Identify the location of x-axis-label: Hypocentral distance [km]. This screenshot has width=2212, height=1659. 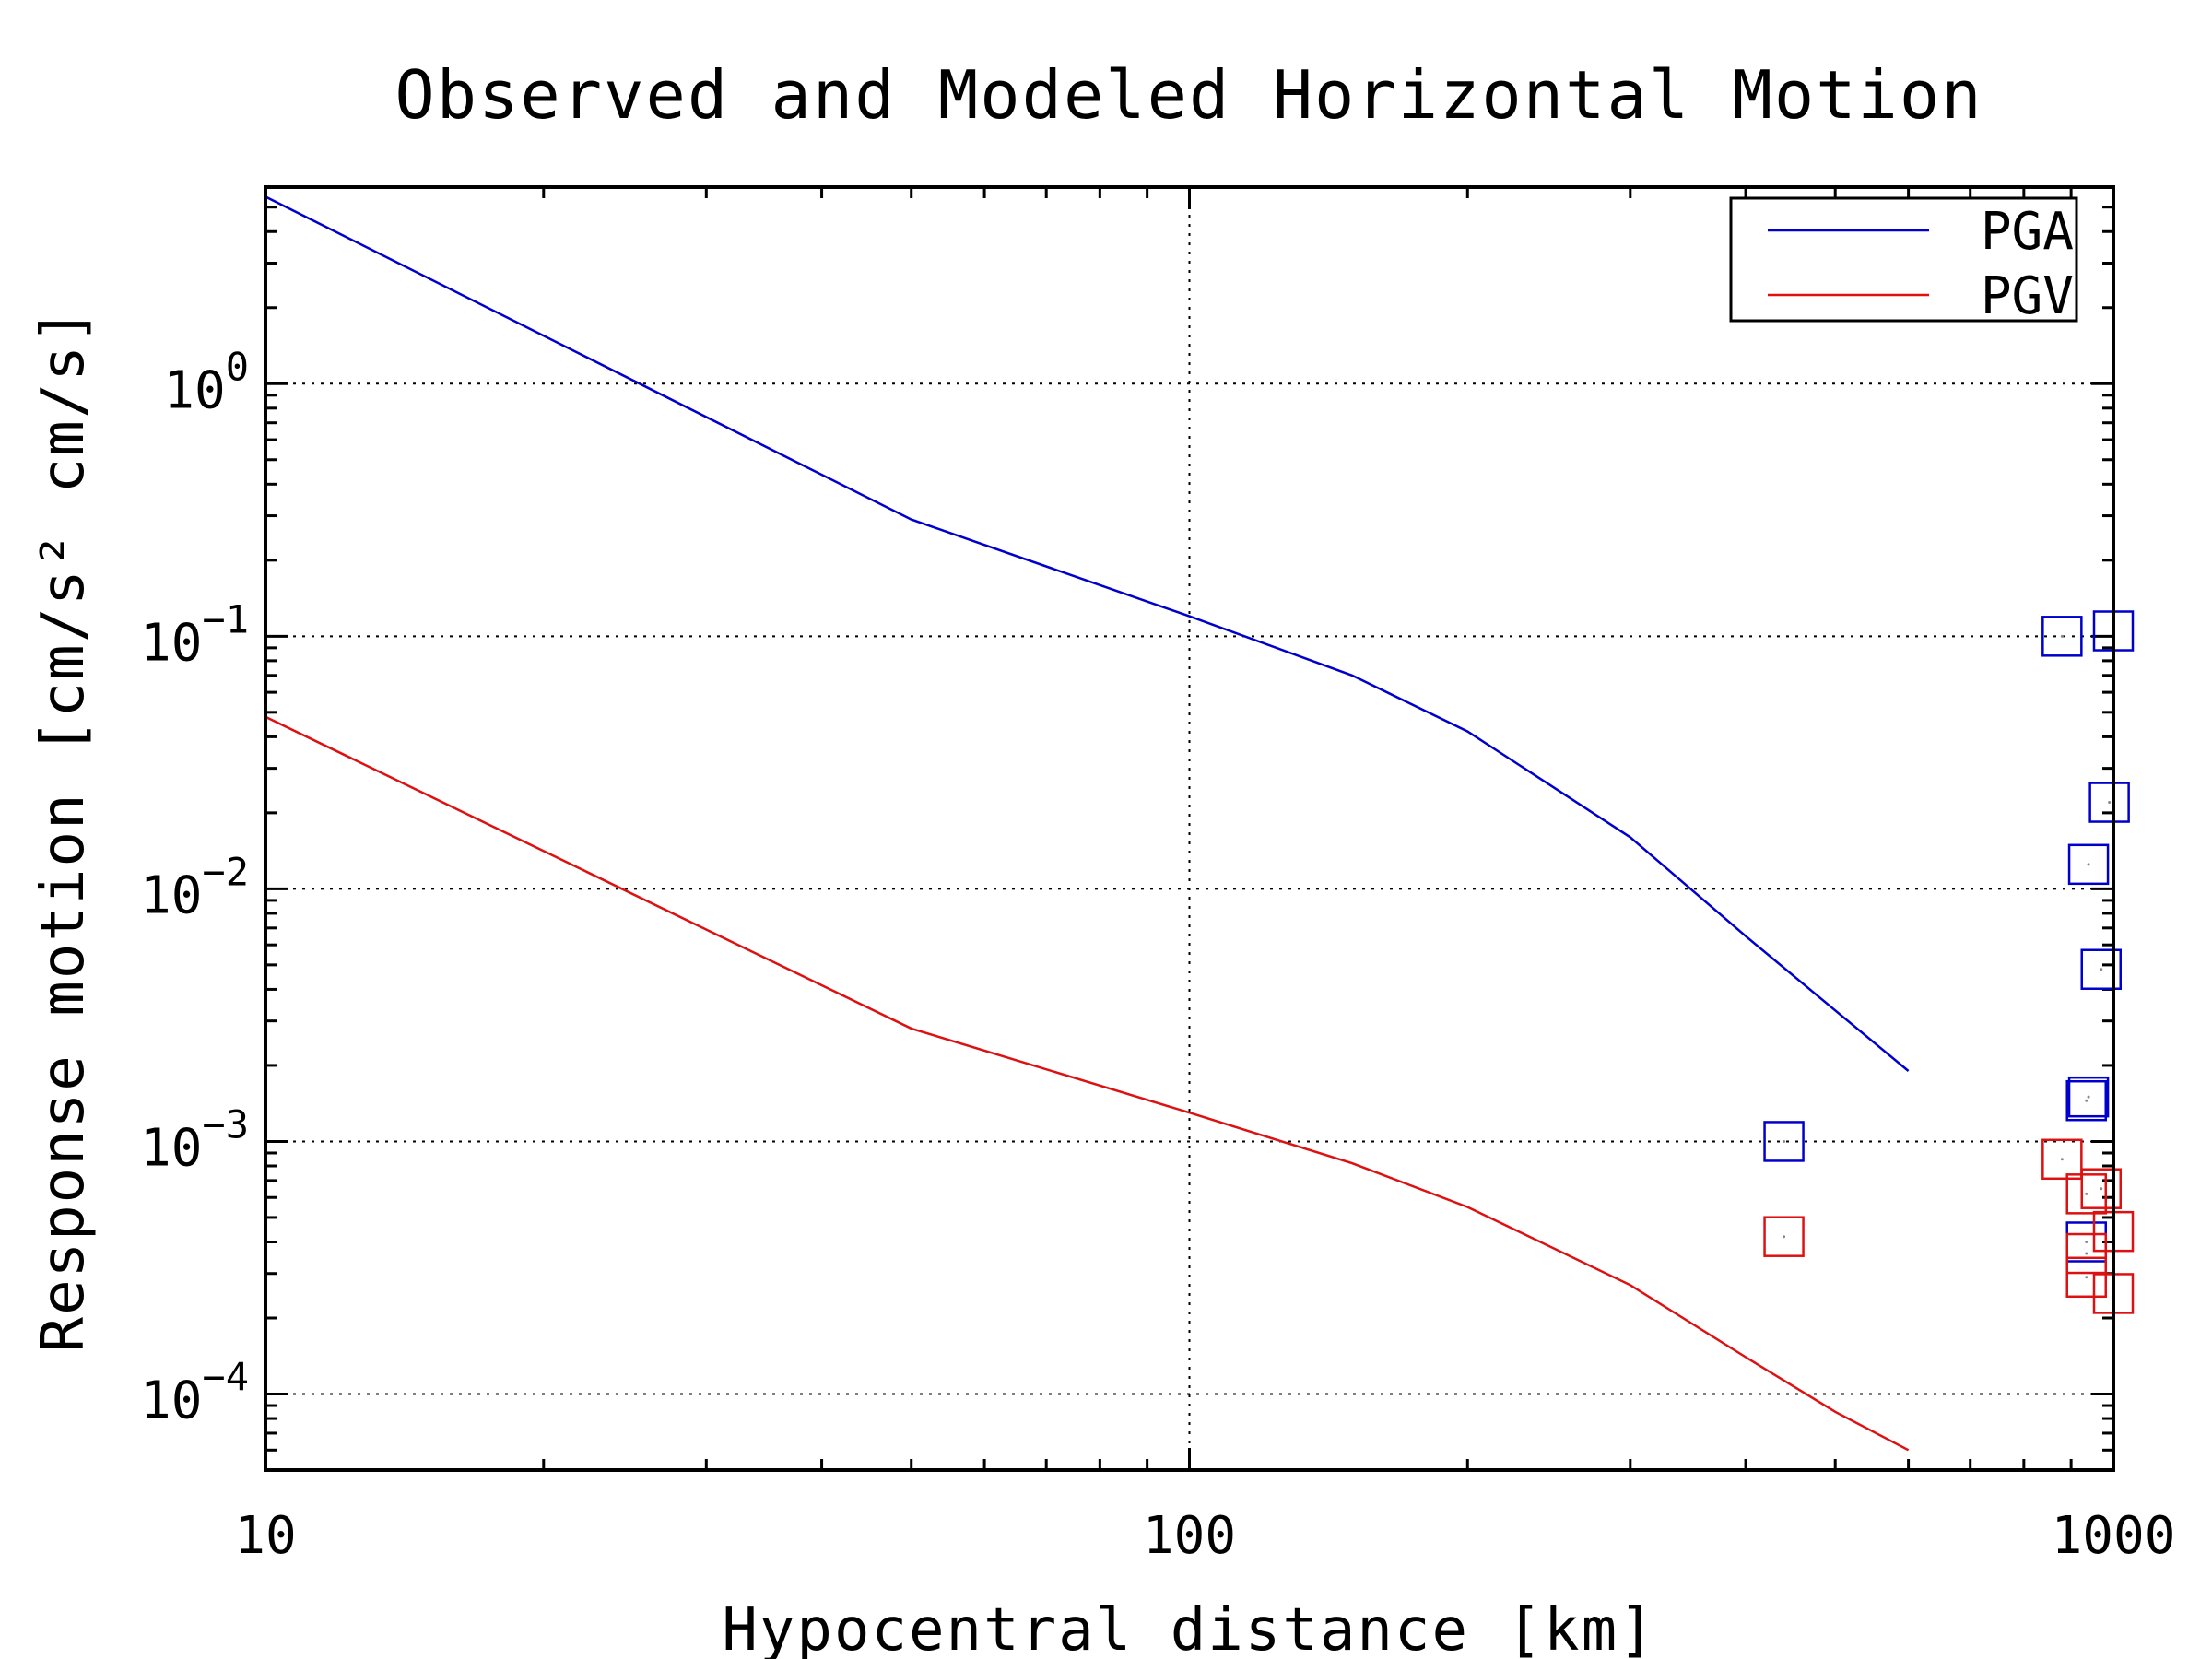
(1188, 1627).